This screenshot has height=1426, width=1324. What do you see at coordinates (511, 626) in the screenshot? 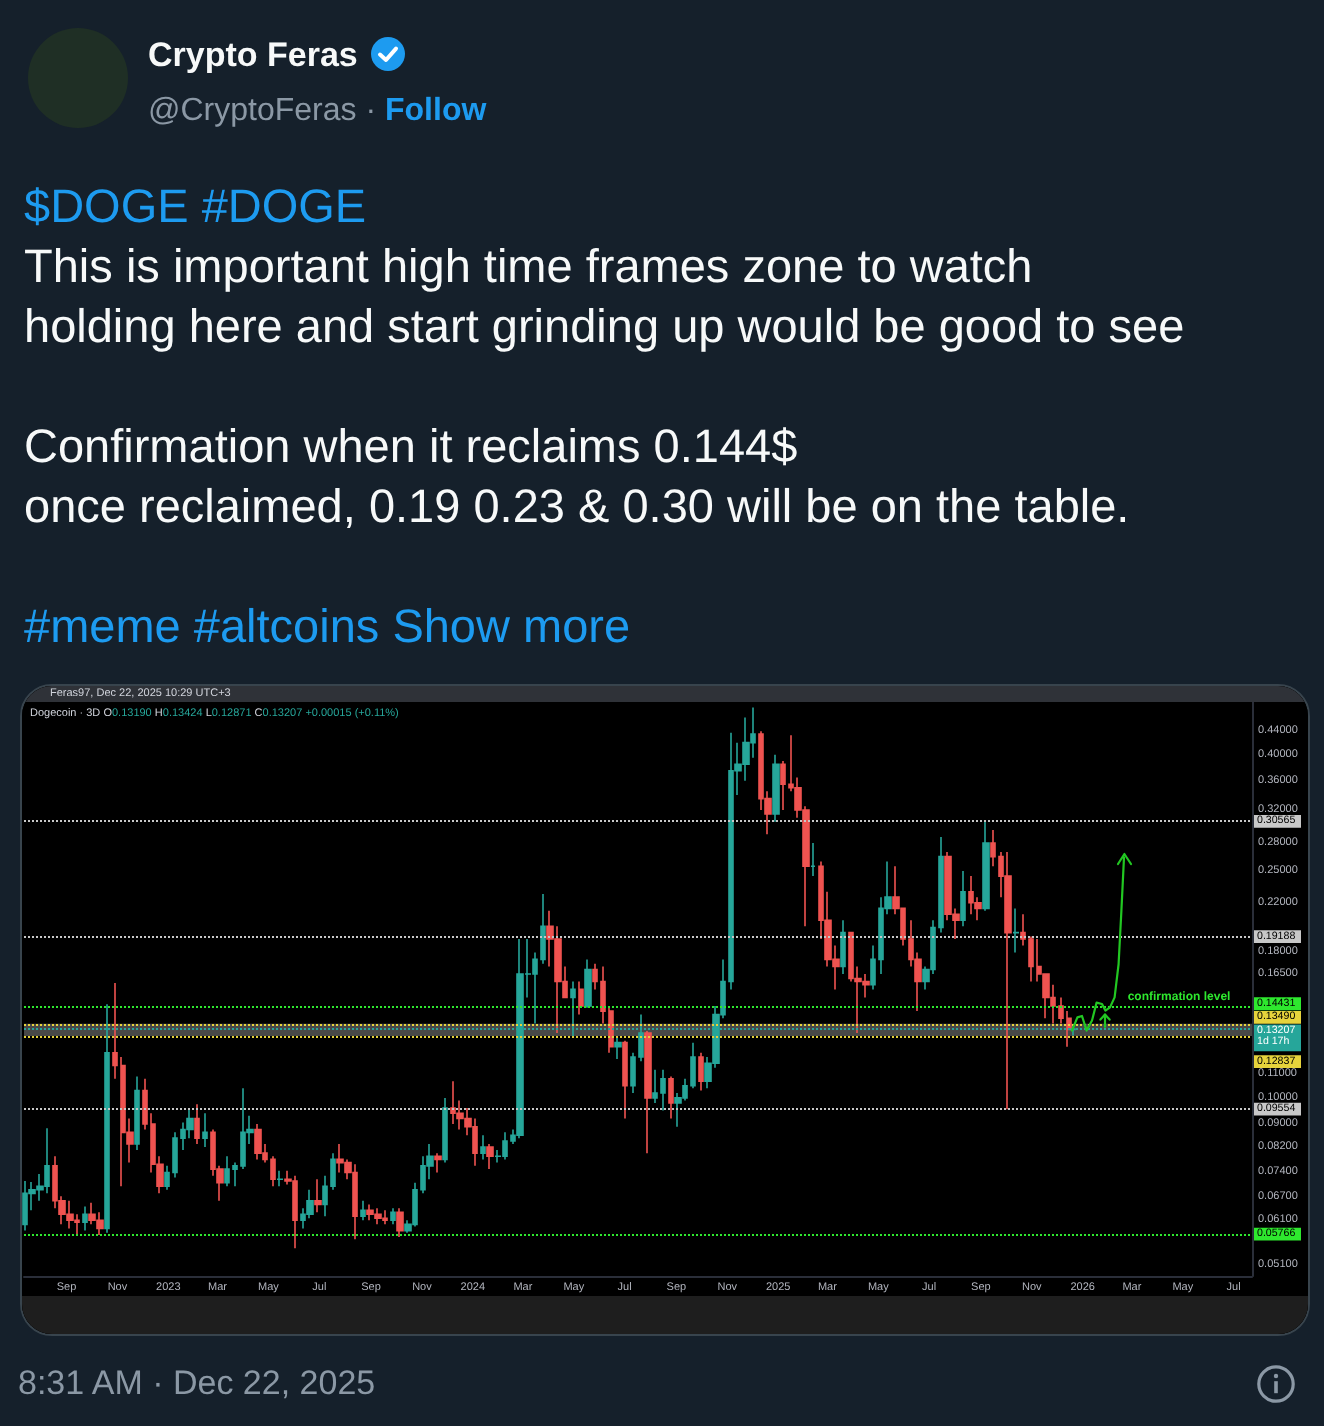
I see `text: Show more` at bounding box center [511, 626].